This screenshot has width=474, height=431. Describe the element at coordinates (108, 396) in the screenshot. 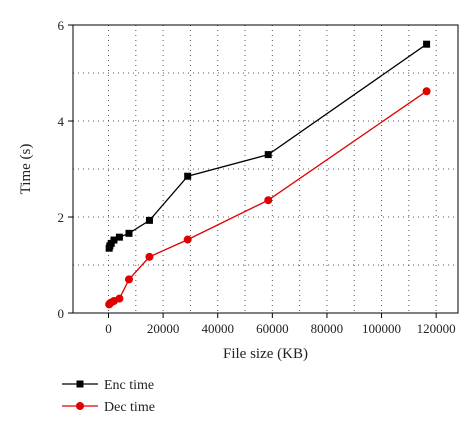

I see `legend: Enc time Dec time` at that location.